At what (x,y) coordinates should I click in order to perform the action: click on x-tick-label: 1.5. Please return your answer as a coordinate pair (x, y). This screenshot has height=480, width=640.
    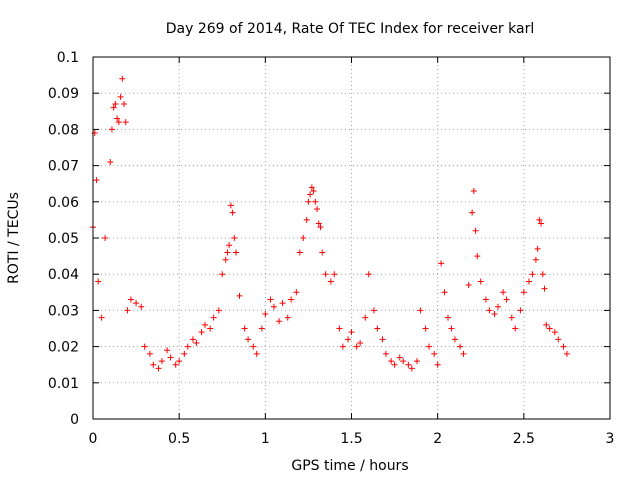
    Looking at the image, I should click on (351, 439).